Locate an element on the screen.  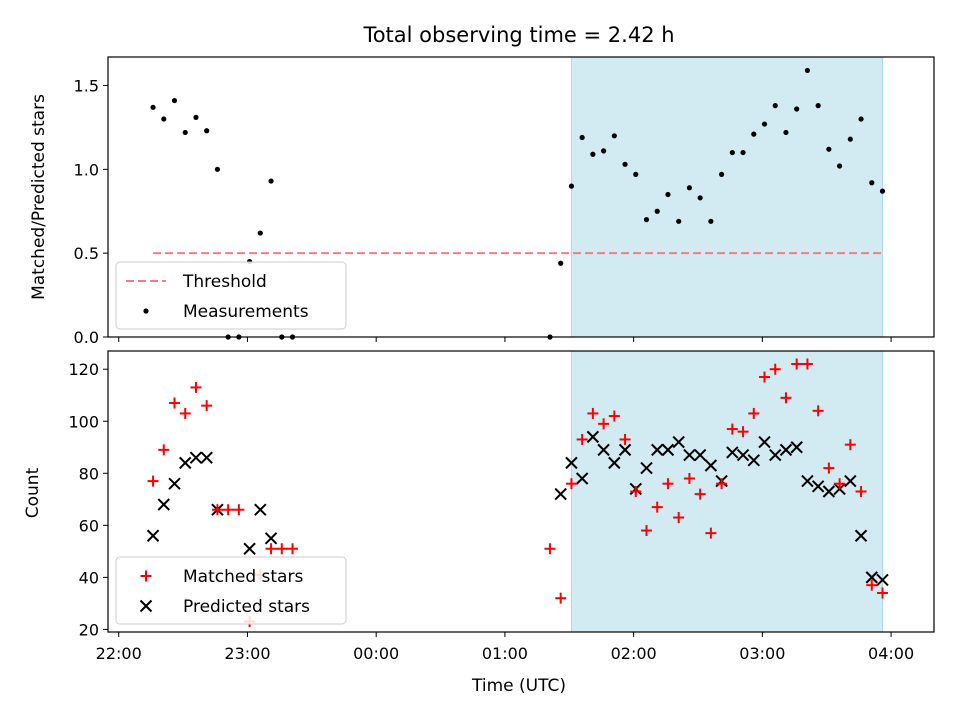
bottom-ytick-label: 20 is located at coordinates (89, 629).